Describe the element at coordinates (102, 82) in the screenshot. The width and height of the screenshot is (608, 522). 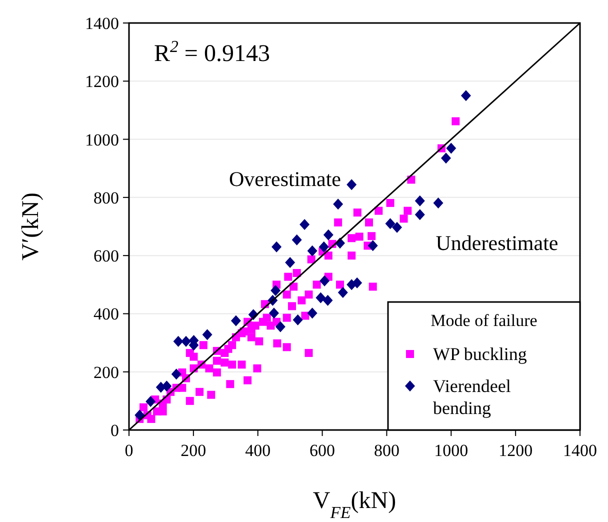
I see `y-tick-label: 1200` at that location.